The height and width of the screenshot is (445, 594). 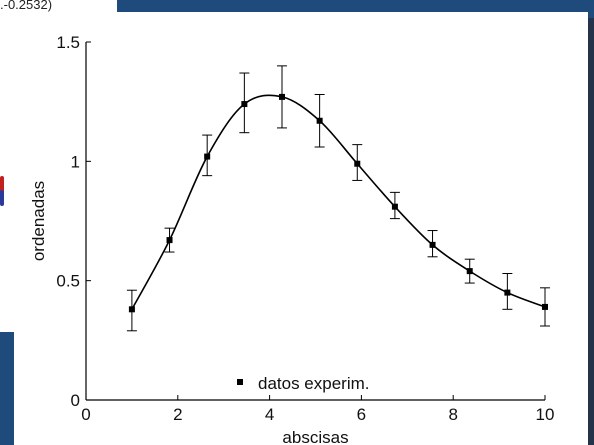 I want to click on x-axis-label: abscisas, so click(x=315, y=436).